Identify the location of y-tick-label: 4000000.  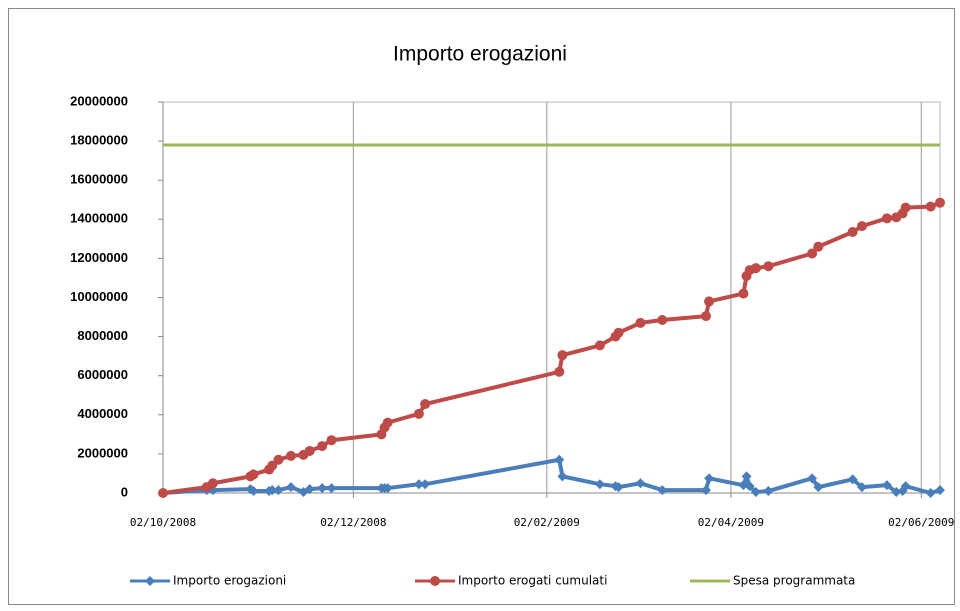
(102, 413).